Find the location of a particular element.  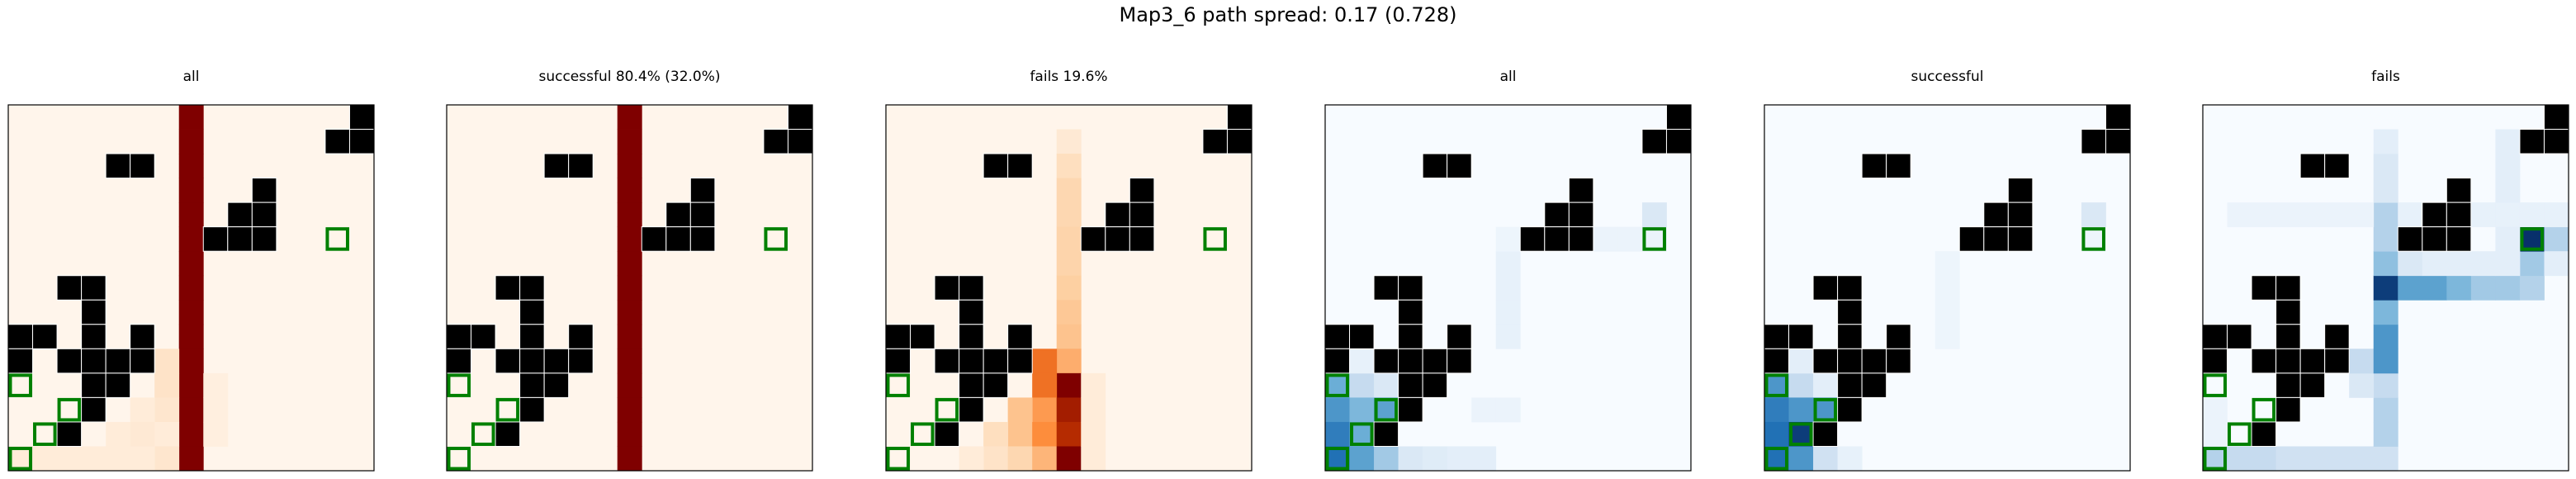

panel-title: fails 19.6% is located at coordinates (1068, 77).